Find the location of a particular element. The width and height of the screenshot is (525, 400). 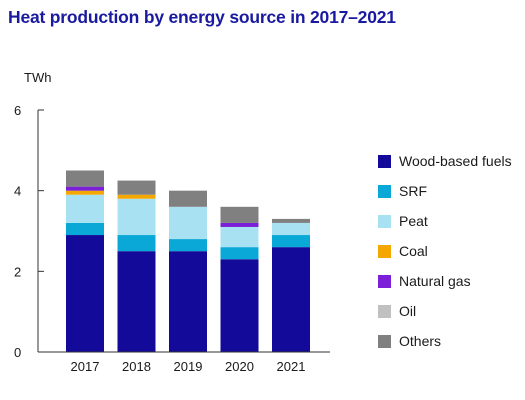

bar-segment-others-2017 is located at coordinates (85, 178).